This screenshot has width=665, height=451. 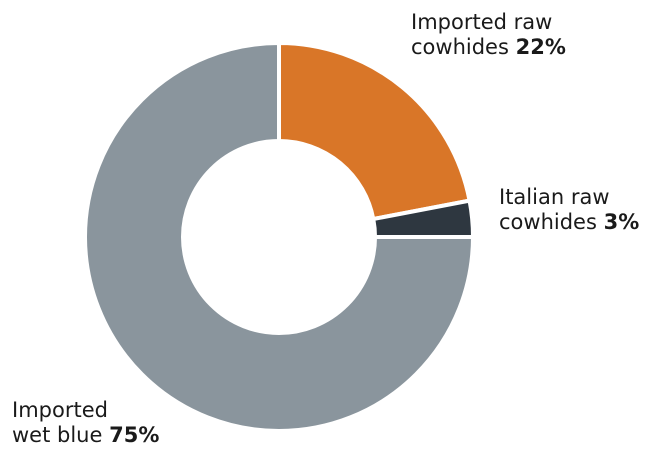 I want to click on slice-label-line1: Italian raw, so click(x=554, y=197).